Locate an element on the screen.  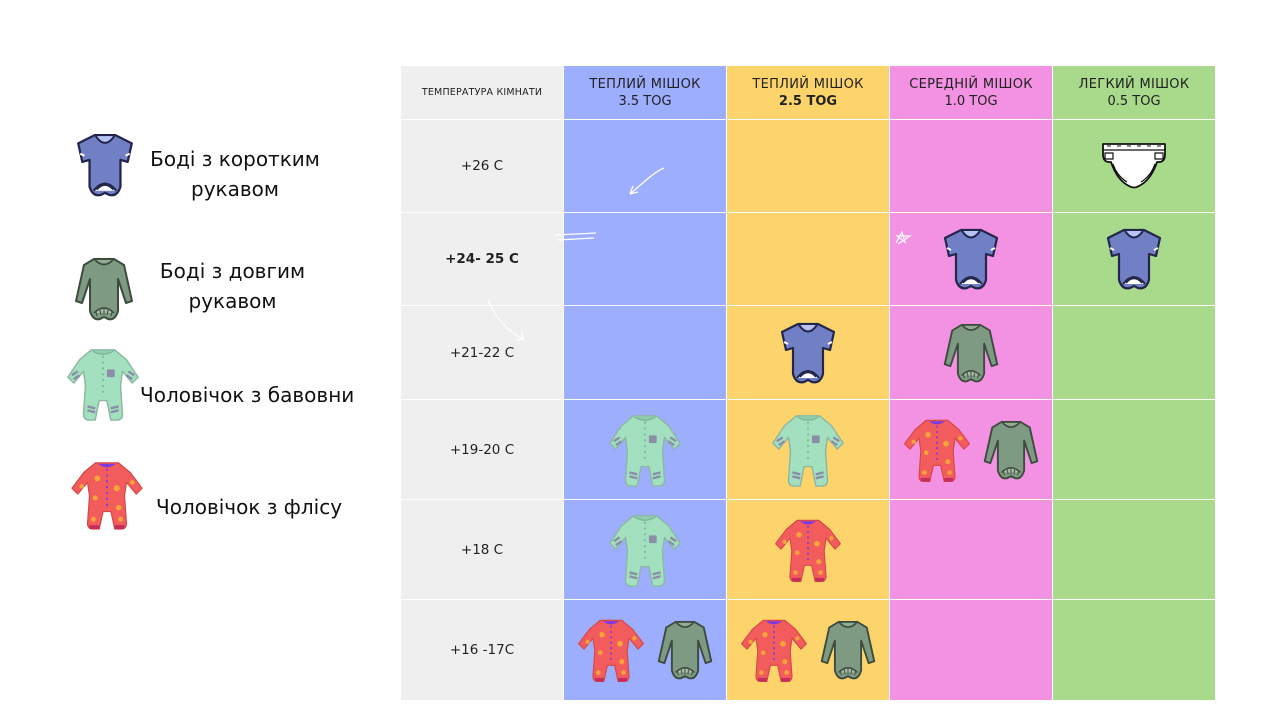
column-tog: 1.0 TOG is located at coordinates (971, 101).